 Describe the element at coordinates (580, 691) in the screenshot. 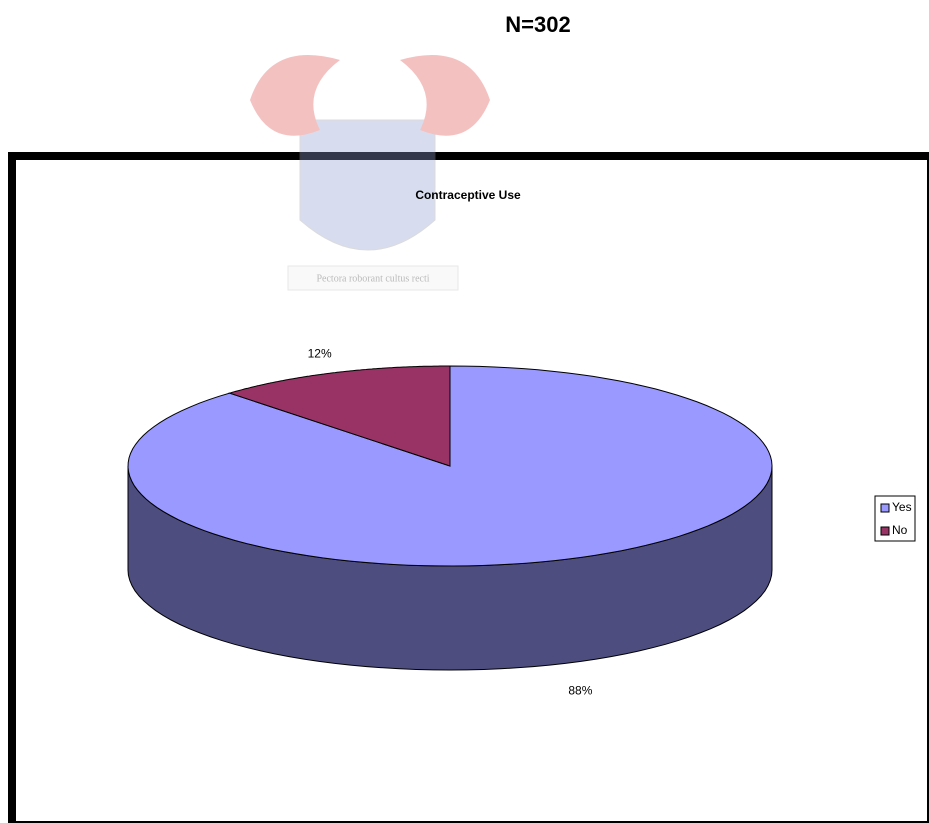

I see `data-label: 88%` at that location.